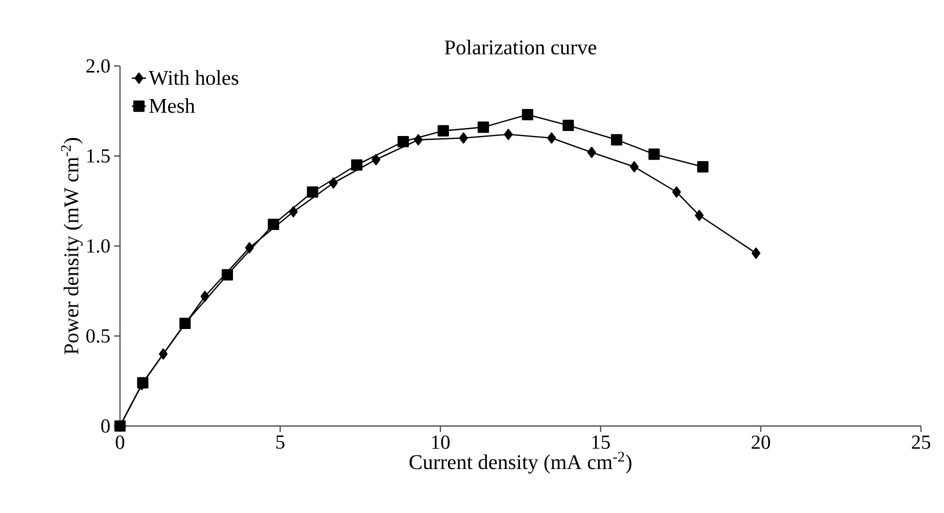 This screenshot has width=944, height=513. Describe the element at coordinates (441, 442) in the screenshot. I see `x-tick-label: 10` at that location.